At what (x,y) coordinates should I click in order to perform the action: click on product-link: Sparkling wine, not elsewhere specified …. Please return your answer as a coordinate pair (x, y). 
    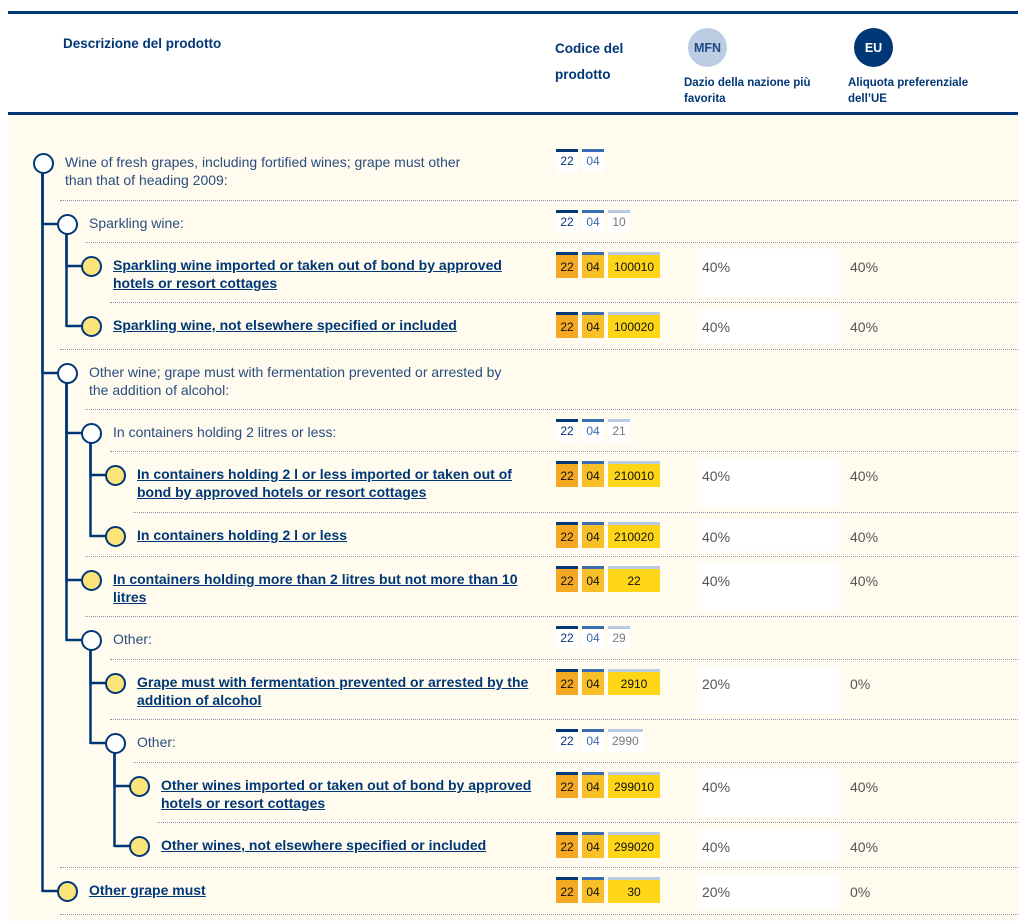
    Looking at the image, I should click on (285, 325).